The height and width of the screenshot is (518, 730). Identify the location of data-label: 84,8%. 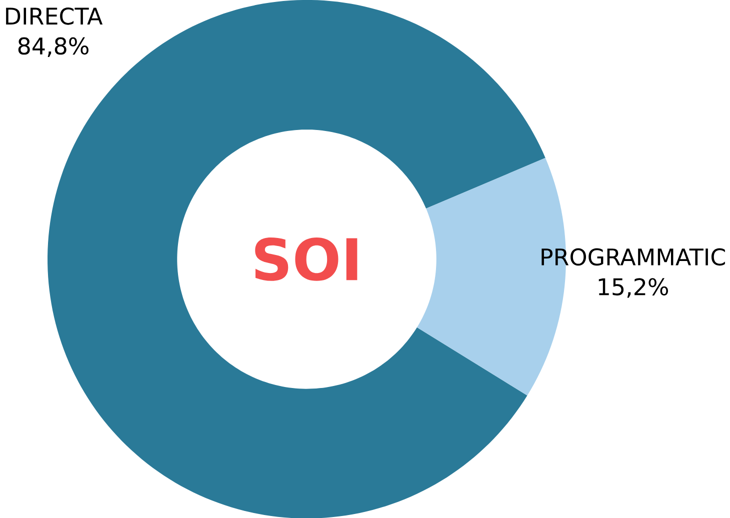
(53, 47).